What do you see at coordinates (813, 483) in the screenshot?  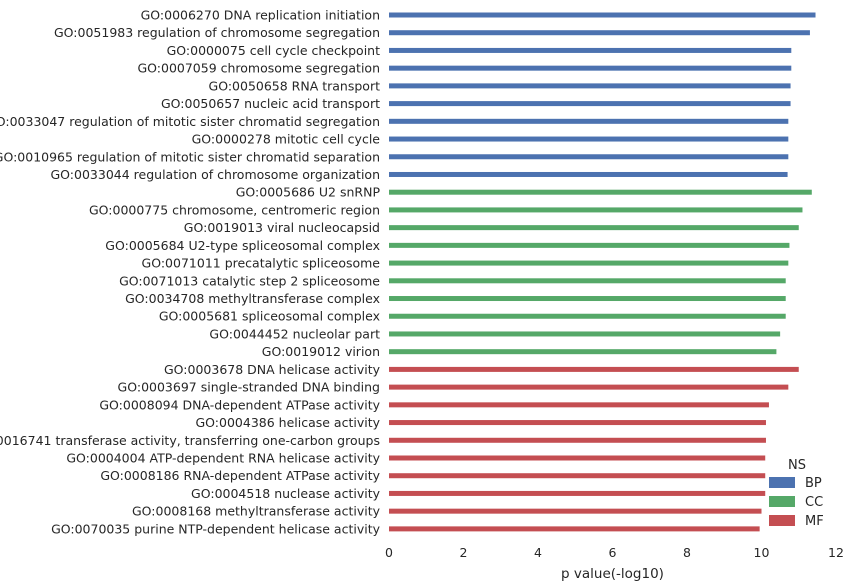 I see `legend-label: BP` at bounding box center [813, 483].